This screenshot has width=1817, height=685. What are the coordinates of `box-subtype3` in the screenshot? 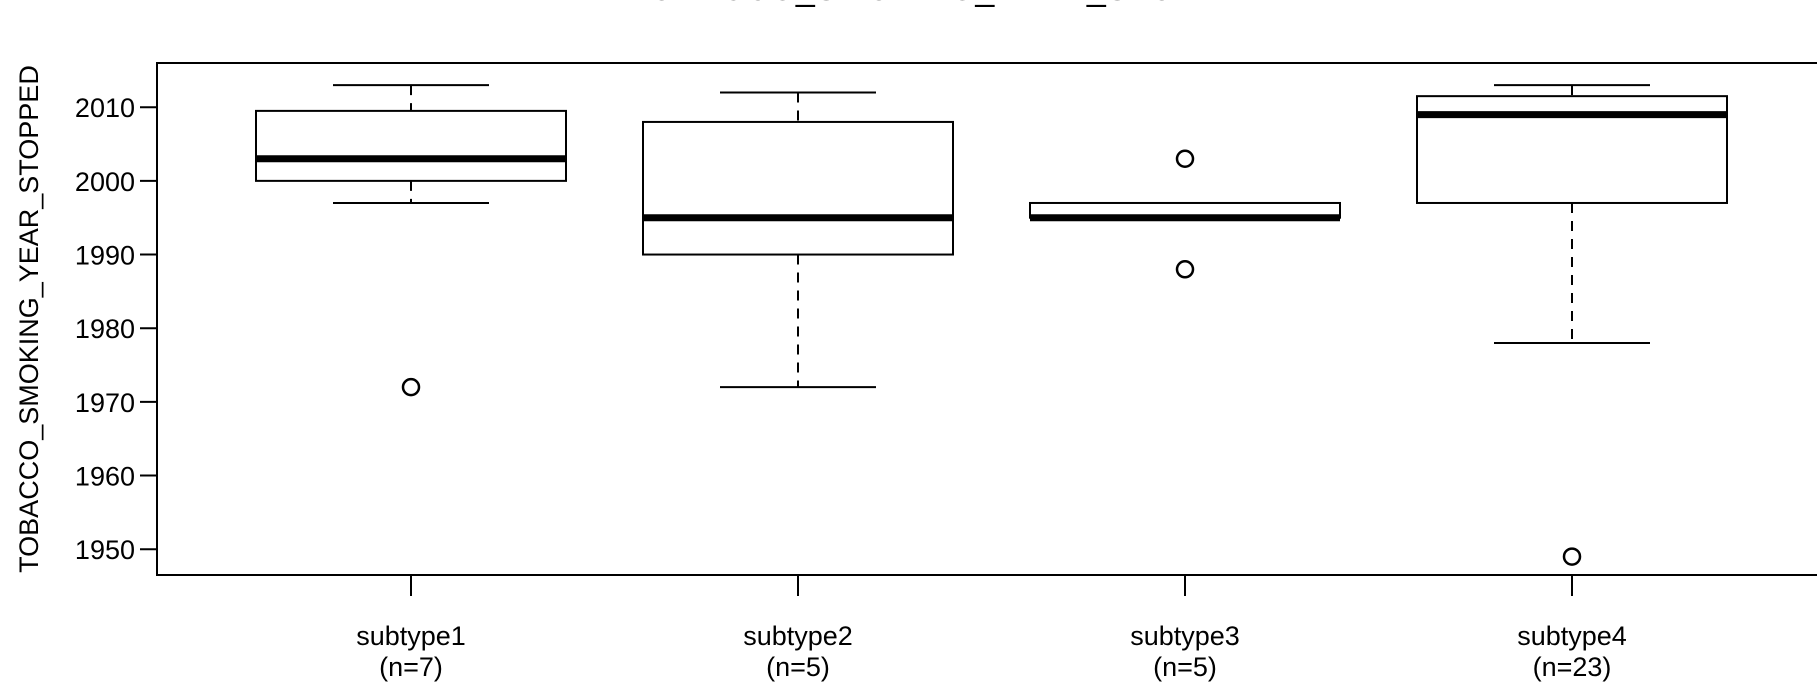 It's located at (1185, 214).